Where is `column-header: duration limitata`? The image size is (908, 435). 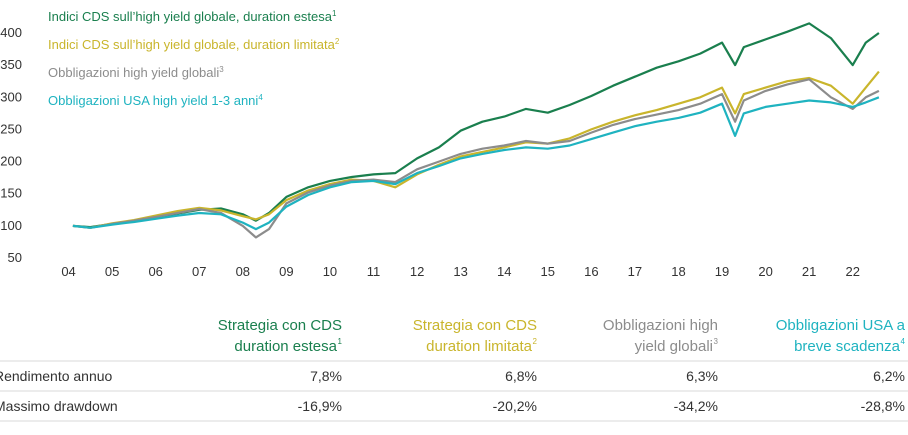 column-header: duration limitata is located at coordinates (479, 346).